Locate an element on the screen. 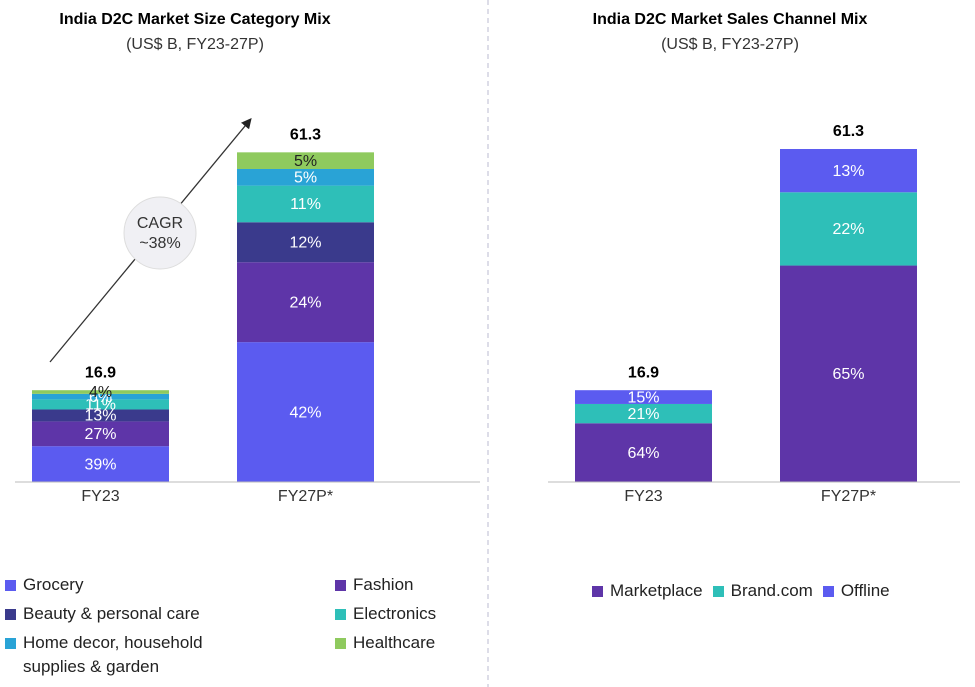 This screenshot has width=975, height=687. data-label: 39% is located at coordinates (100, 464).